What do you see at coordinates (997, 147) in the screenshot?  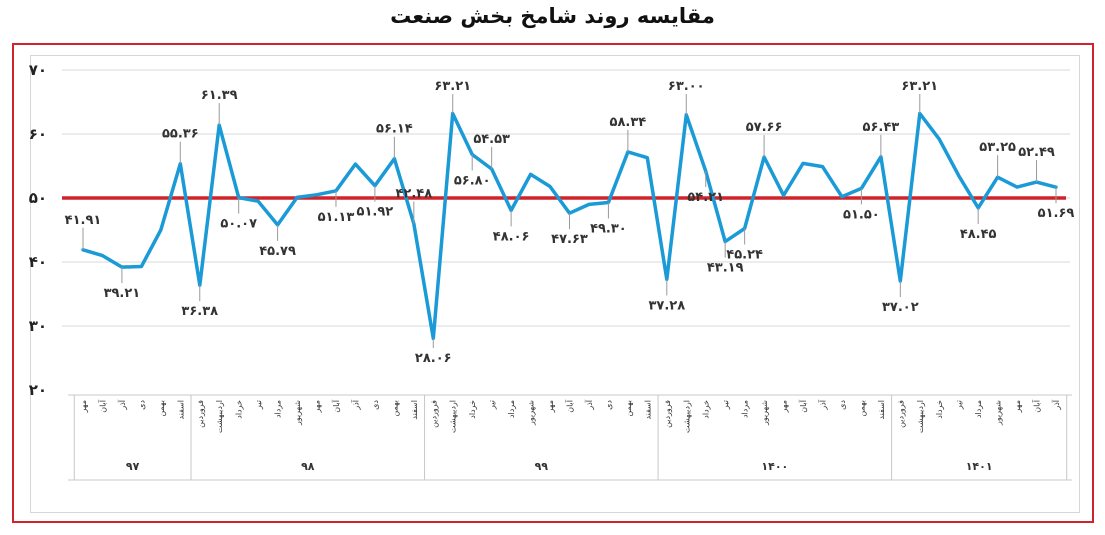 I see `data-label: ۵۳.۲۵` at bounding box center [997, 147].